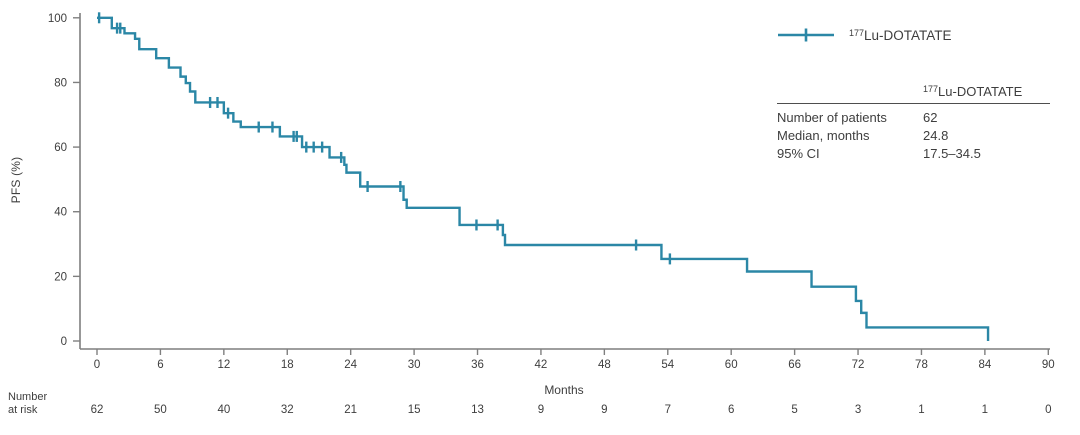  Describe the element at coordinates (414, 410) in the screenshot. I see `at-risk-count: 15` at that location.